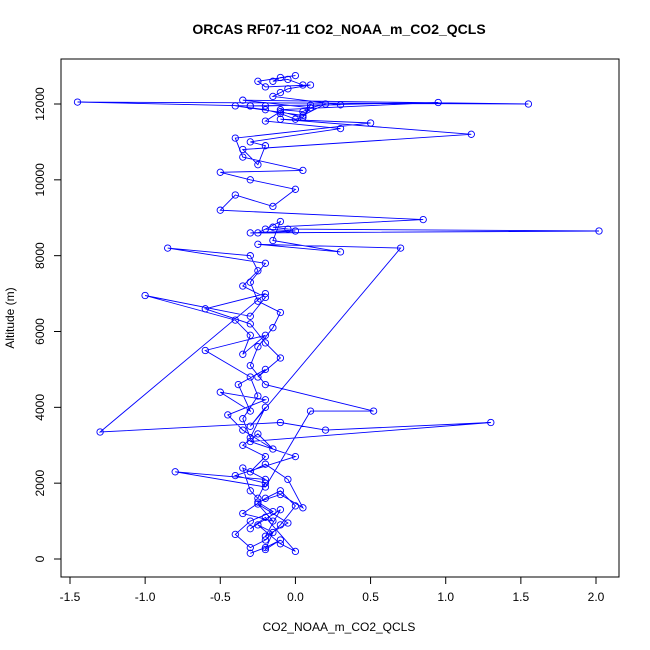 The width and height of the screenshot is (650, 650). What do you see at coordinates (370, 597) in the screenshot?
I see `x-tick-label: 0.5` at bounding box center [370, 597].